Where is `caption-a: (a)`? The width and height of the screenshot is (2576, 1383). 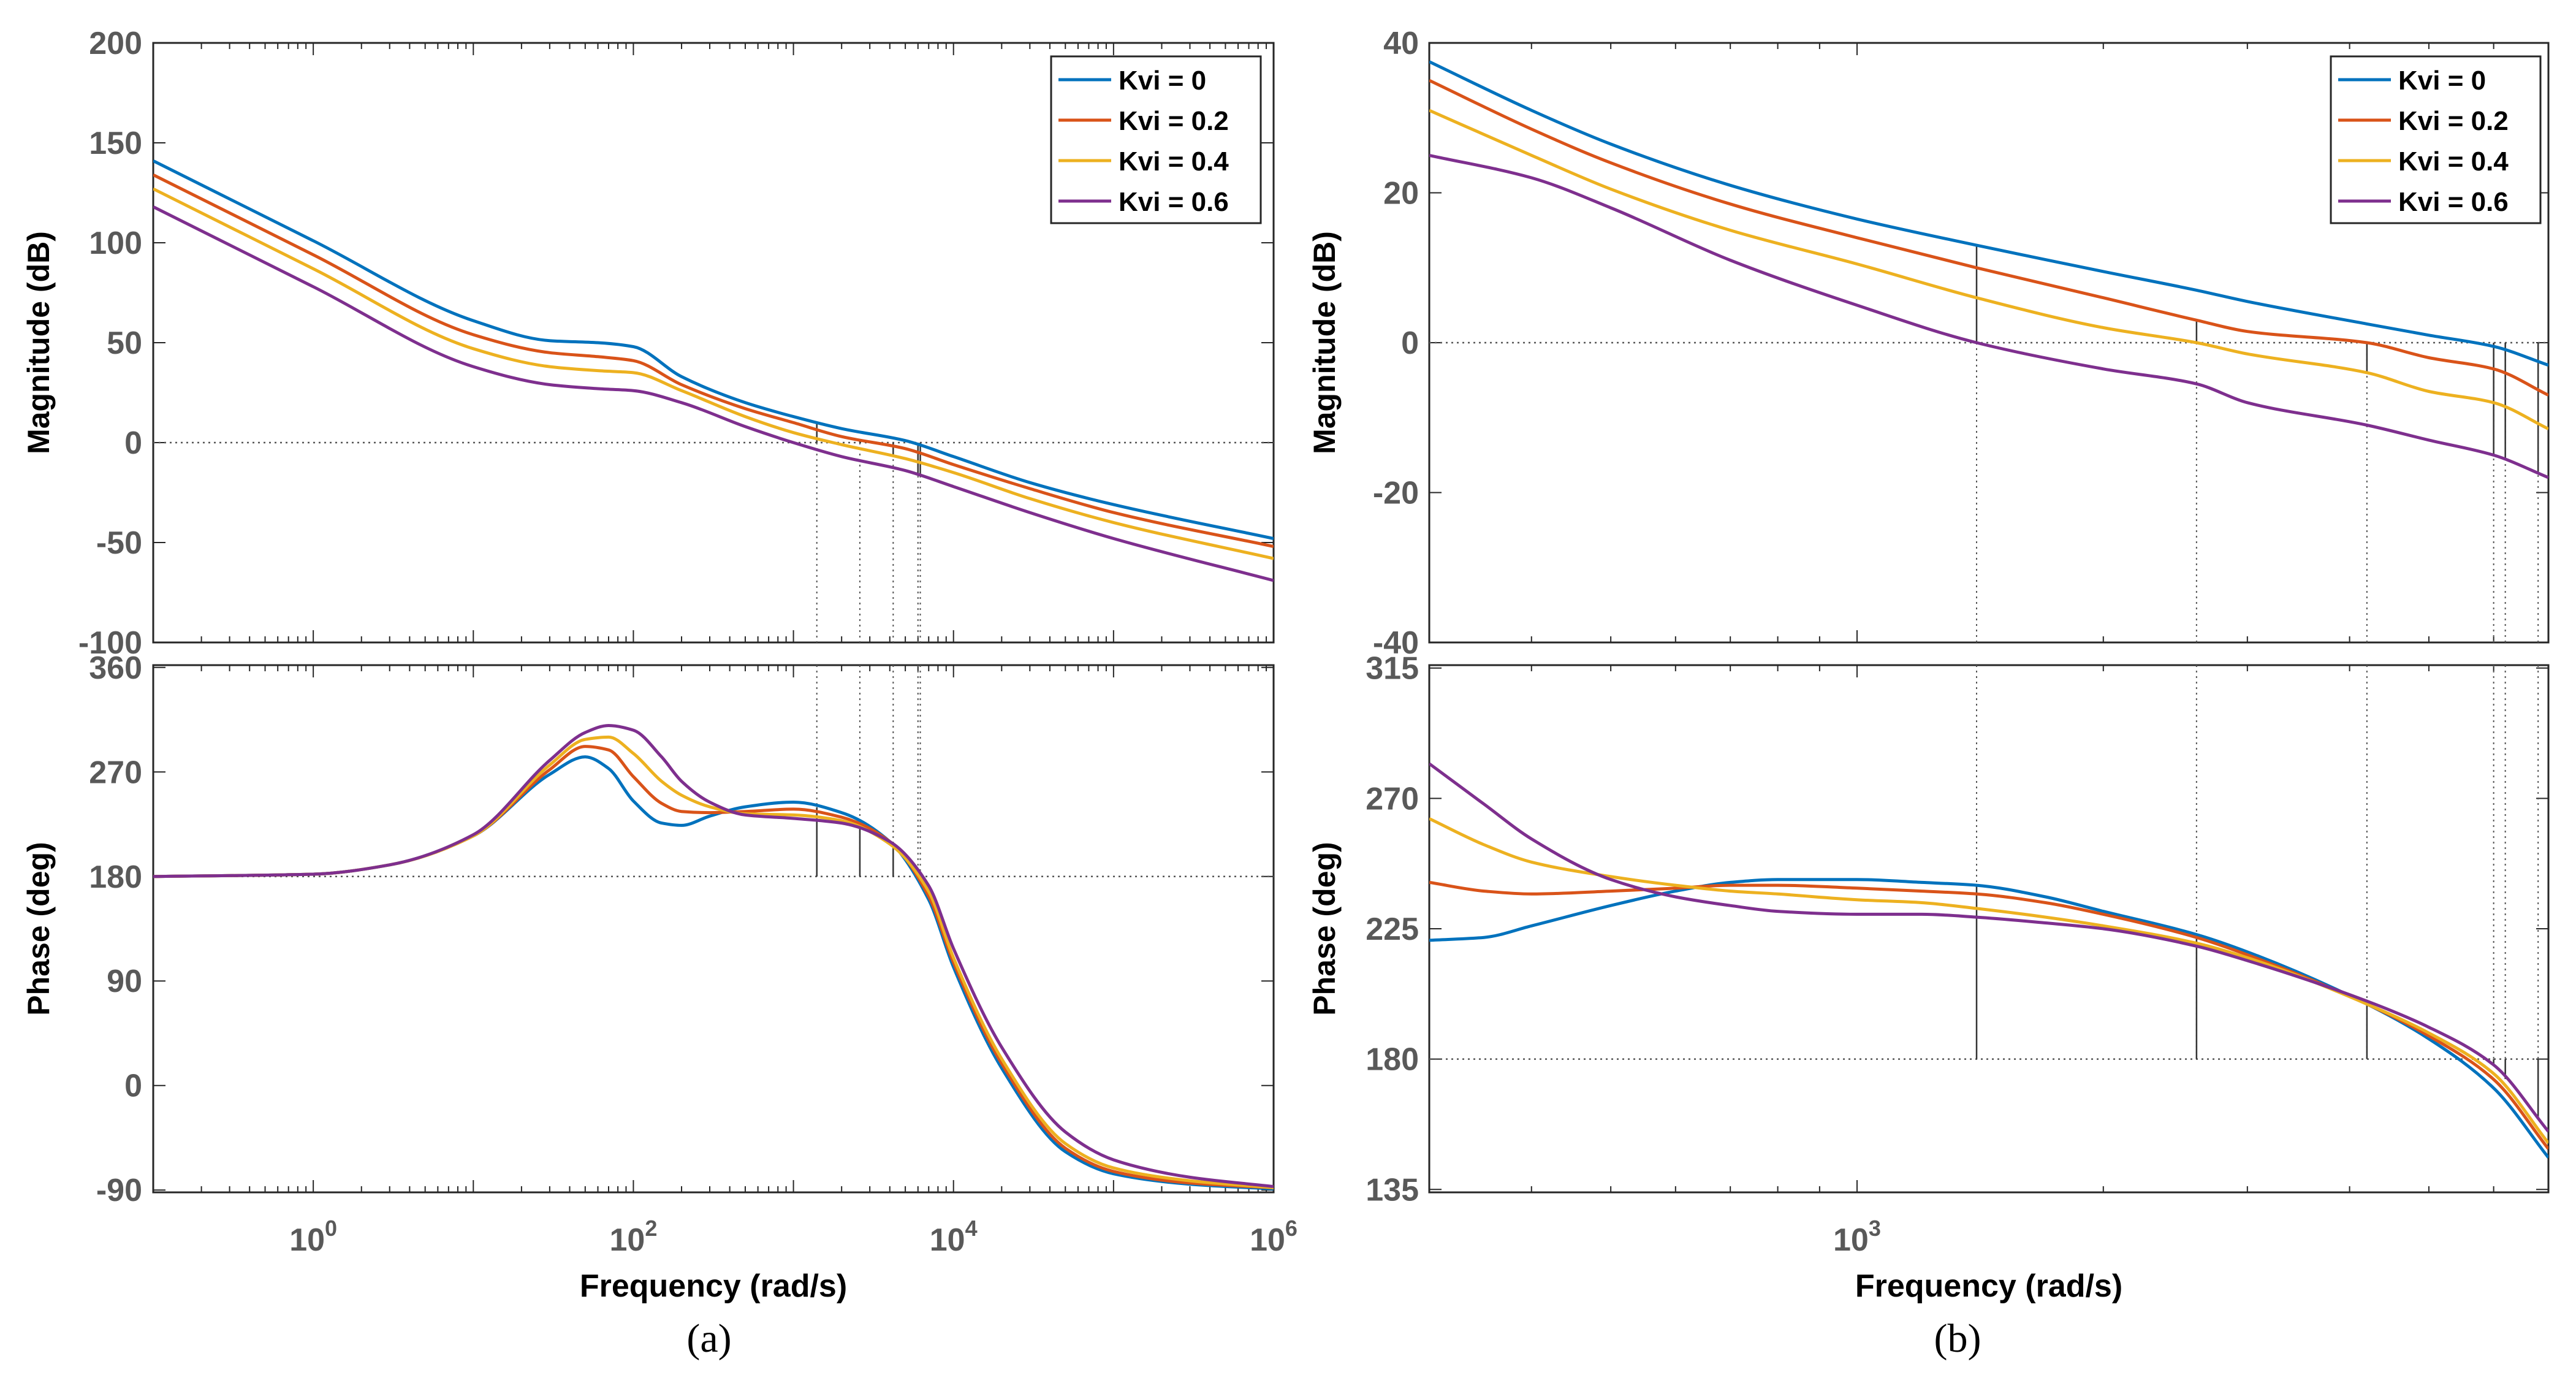 caption-a: (a) is located at coordinates (708, 1338).